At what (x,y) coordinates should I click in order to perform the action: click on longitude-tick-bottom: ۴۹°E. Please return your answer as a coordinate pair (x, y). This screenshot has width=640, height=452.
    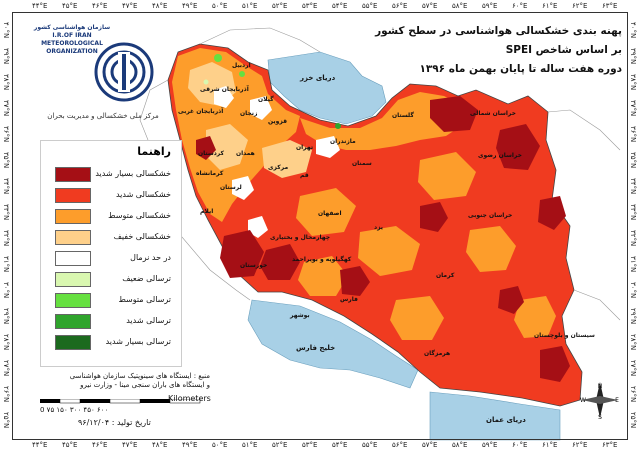
    Looking at the image, I should click on (190, 445).